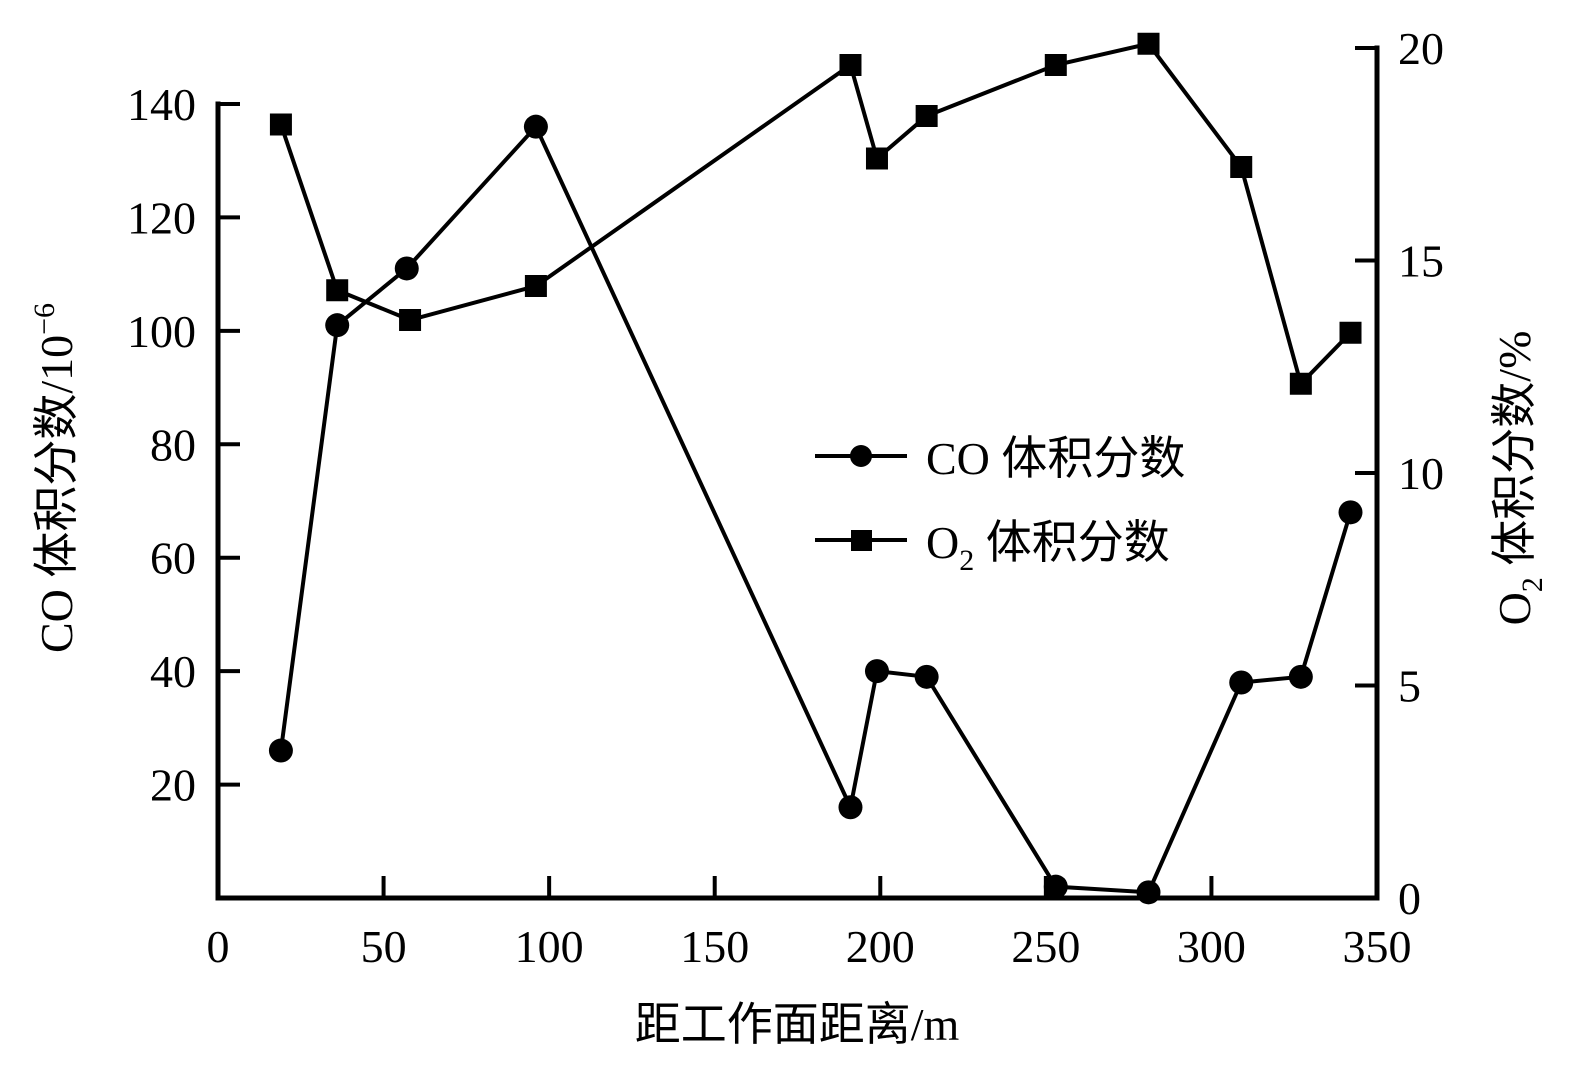 The height and width of the screenshot is (1065, 1569). I want to click on y-left-axis-title: CO 体积分数/10−6, so click(55, 478).